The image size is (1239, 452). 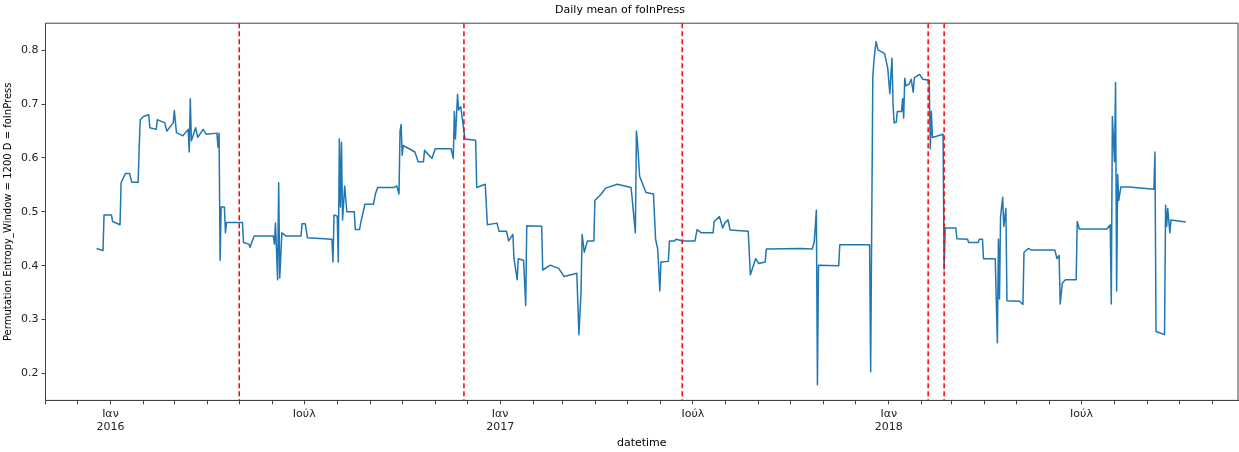 What do you see at coordinates (110, 420) in the screenshot?
I see `x-tick-label: Ιαν 2016` at bounding box center [110, 420].